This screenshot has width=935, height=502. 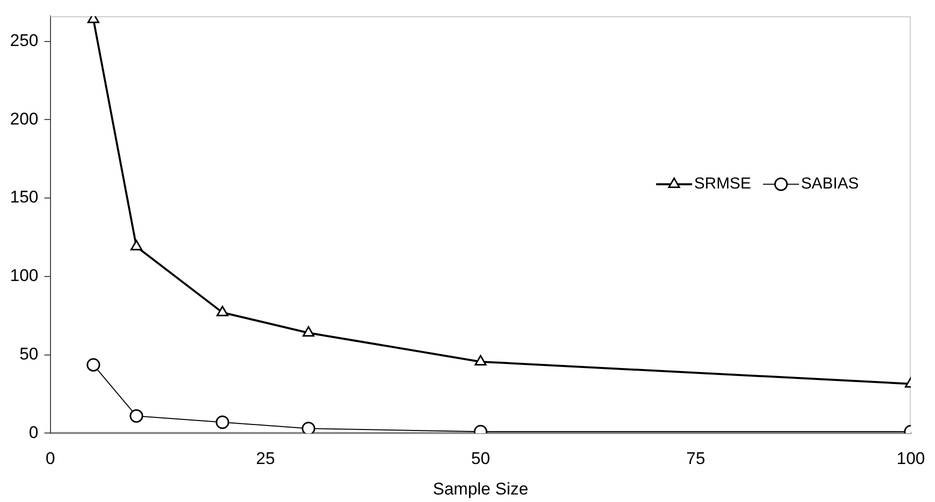 I want to click on y-tick-label: 0, so click(x=33, y=432).